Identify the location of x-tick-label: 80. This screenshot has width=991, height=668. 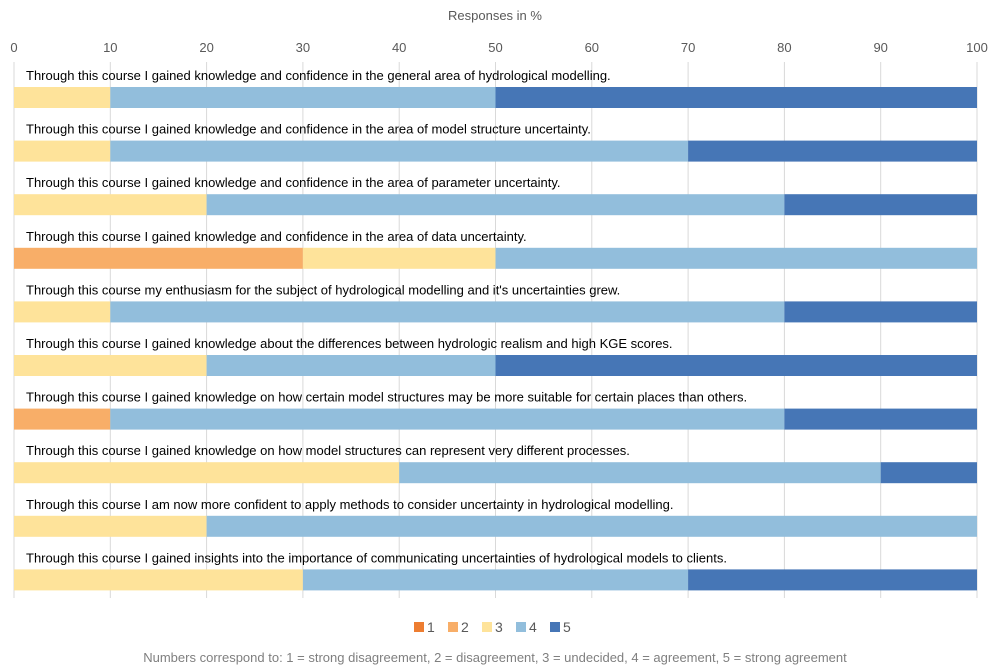
(784, 47).